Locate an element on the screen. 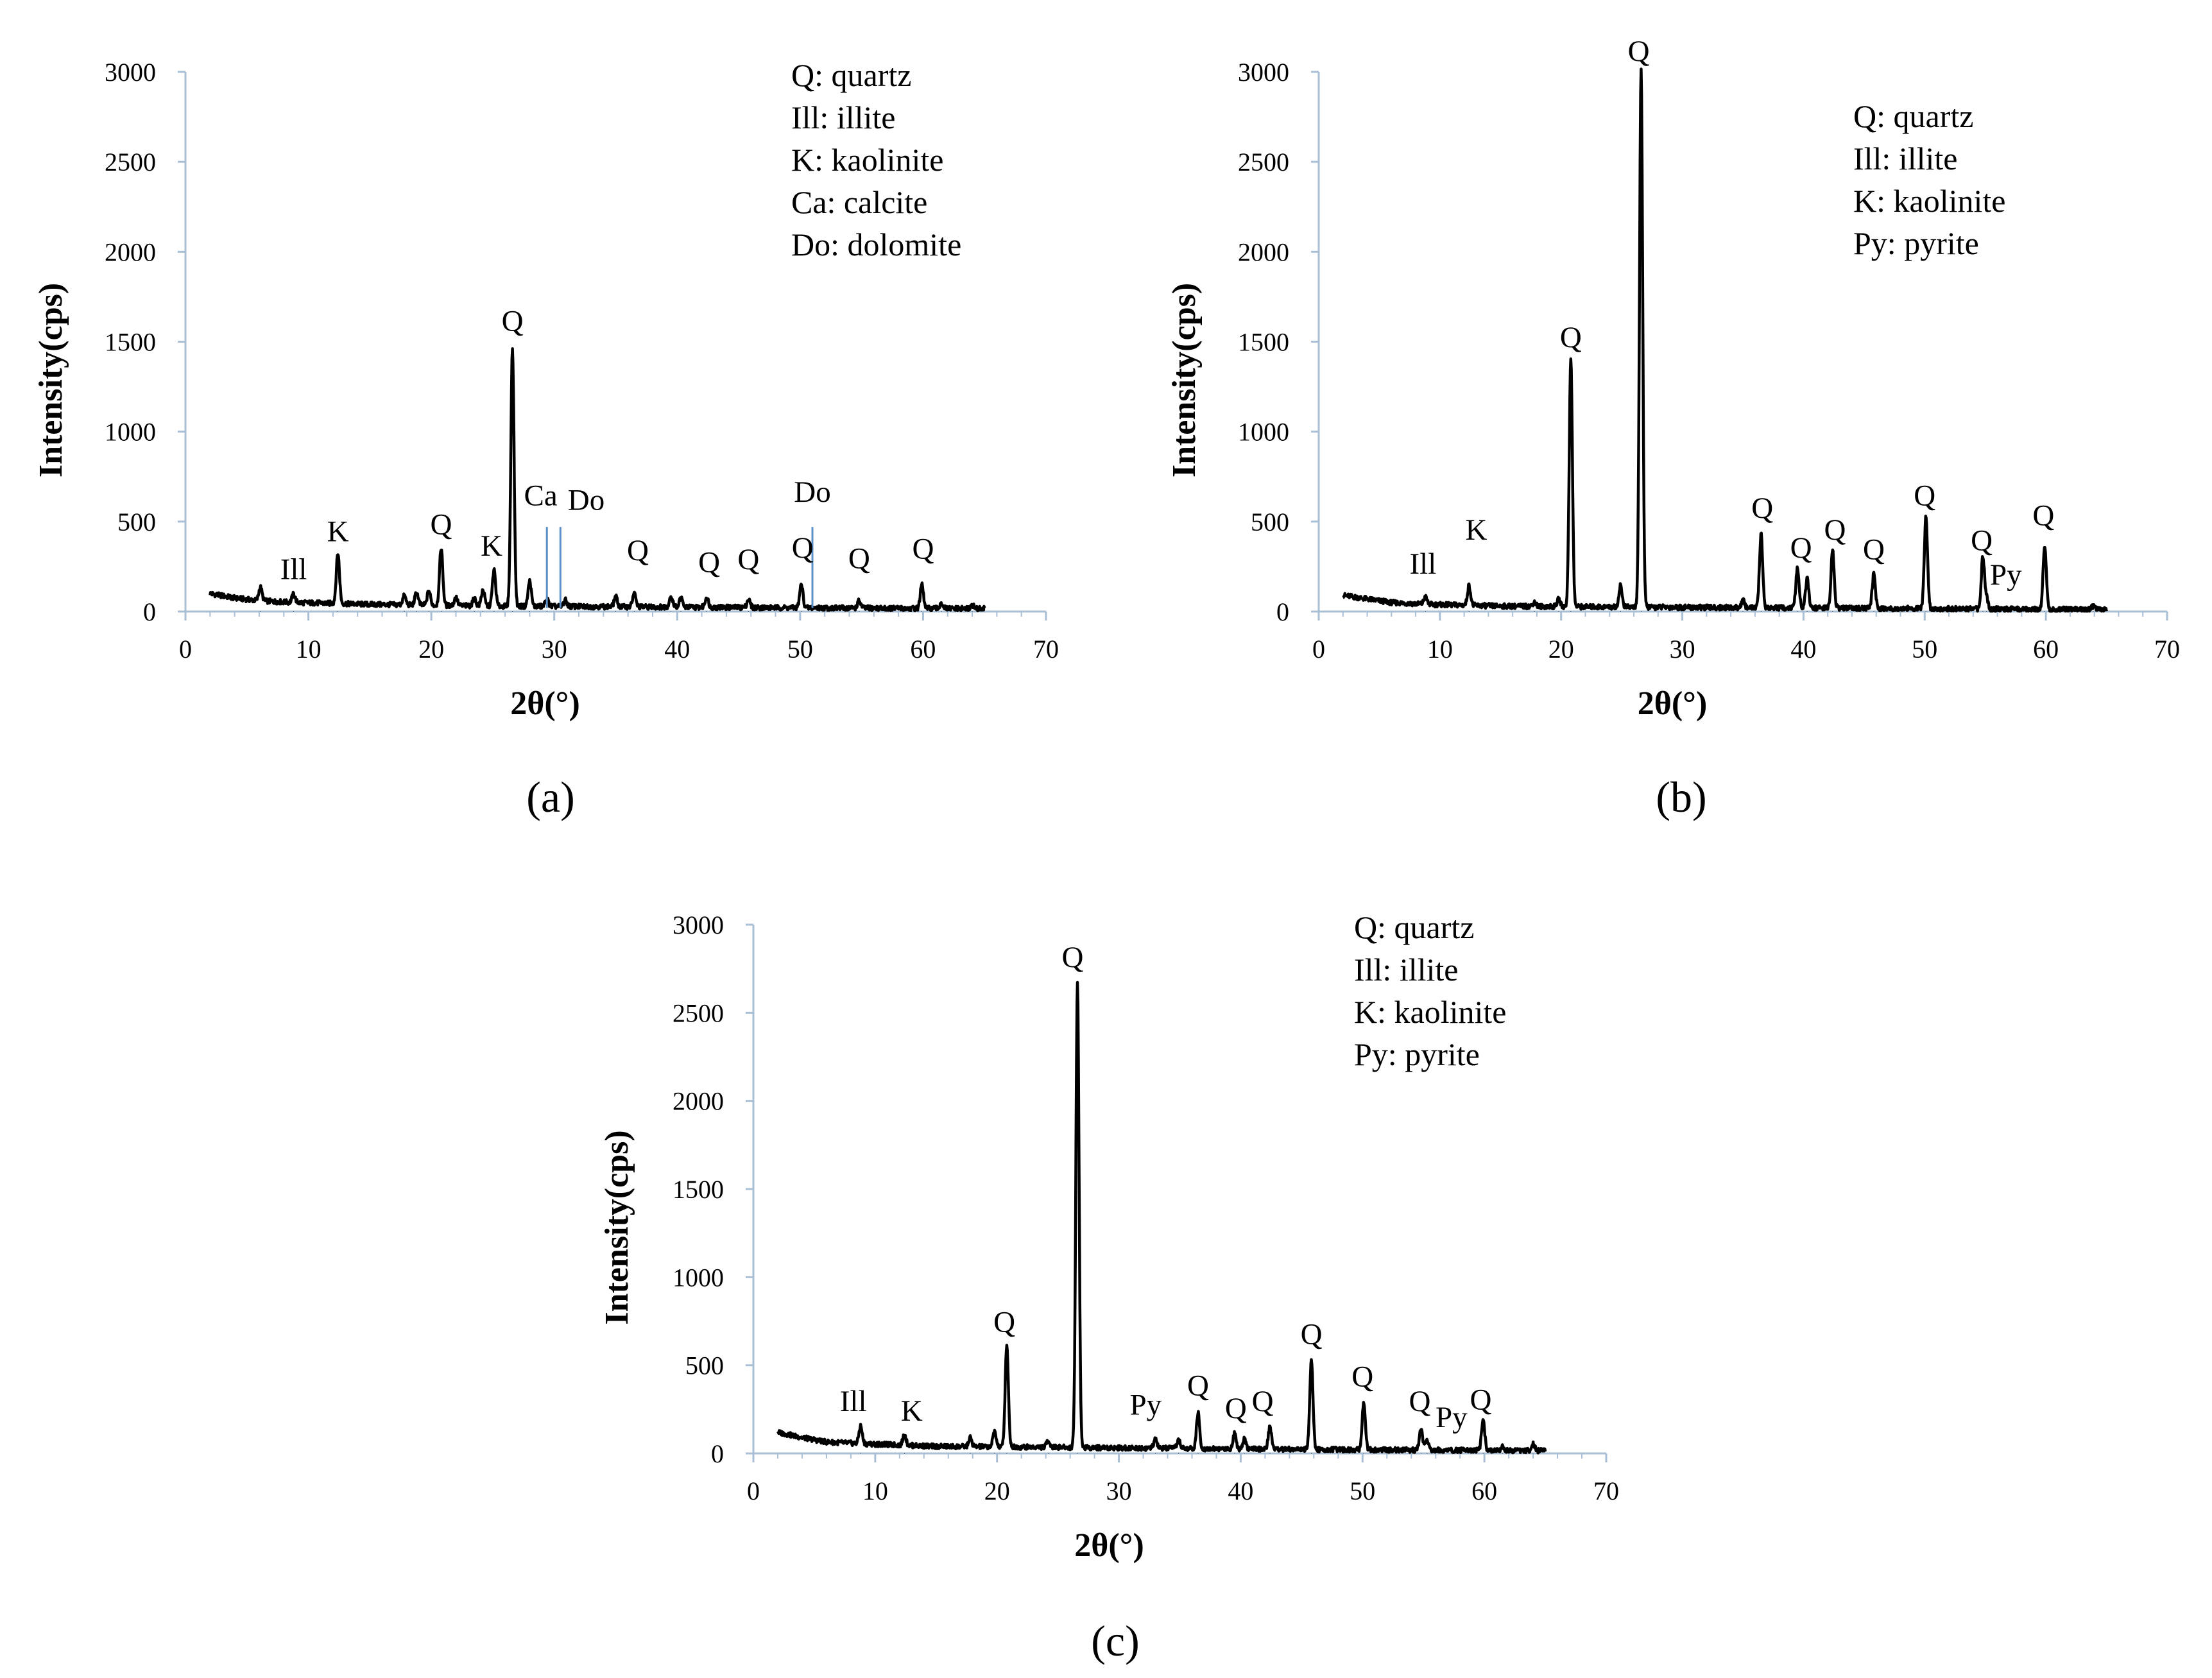  peak-label: Py is located at coordinates (1146, 1405).